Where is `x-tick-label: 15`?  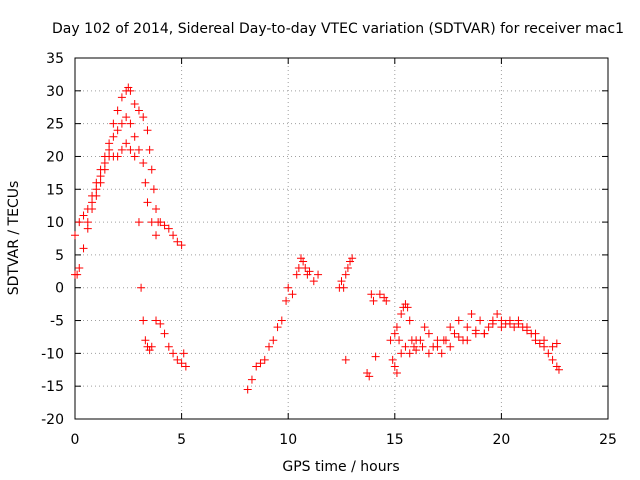
x-tick-label: 15 is located at coordinates (395, 440).